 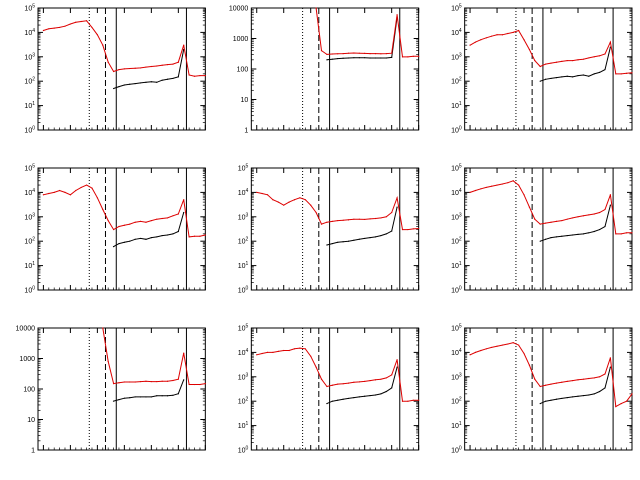 I want to click on detector-panel-2: 1 10 100 1000 10000, so click(x=324, y=70).